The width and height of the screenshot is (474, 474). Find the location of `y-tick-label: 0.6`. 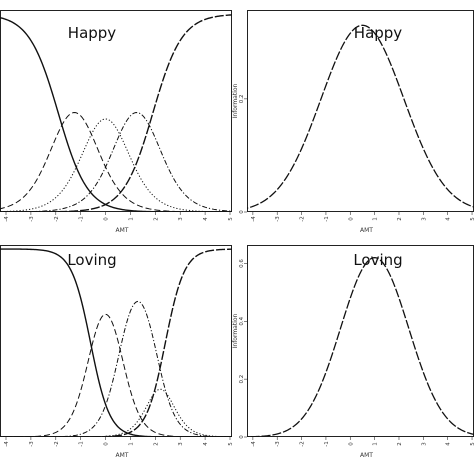

y-tick-label: 0.6 is located at coordinates (242, 263).